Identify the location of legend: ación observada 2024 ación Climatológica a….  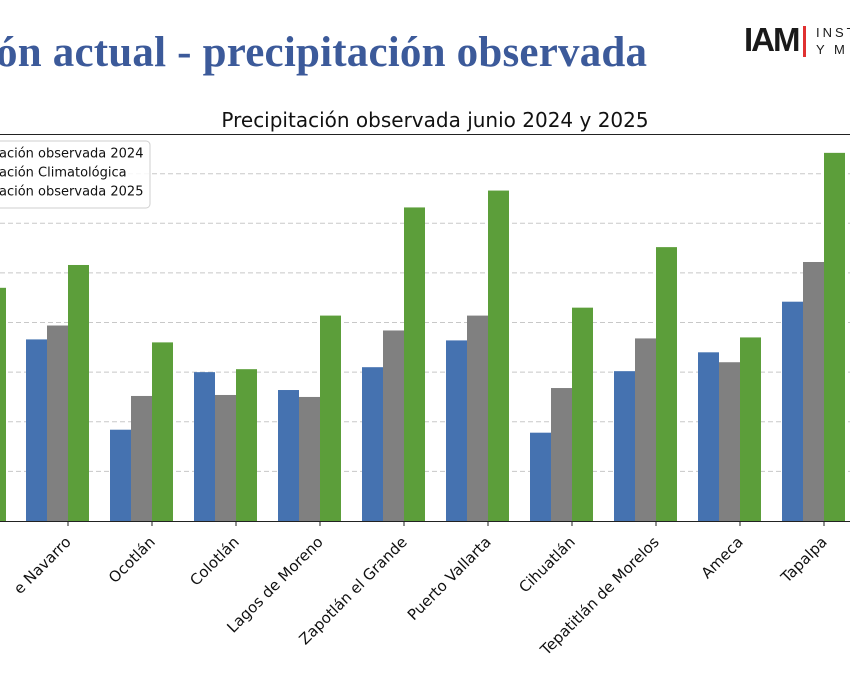
(75, 174).